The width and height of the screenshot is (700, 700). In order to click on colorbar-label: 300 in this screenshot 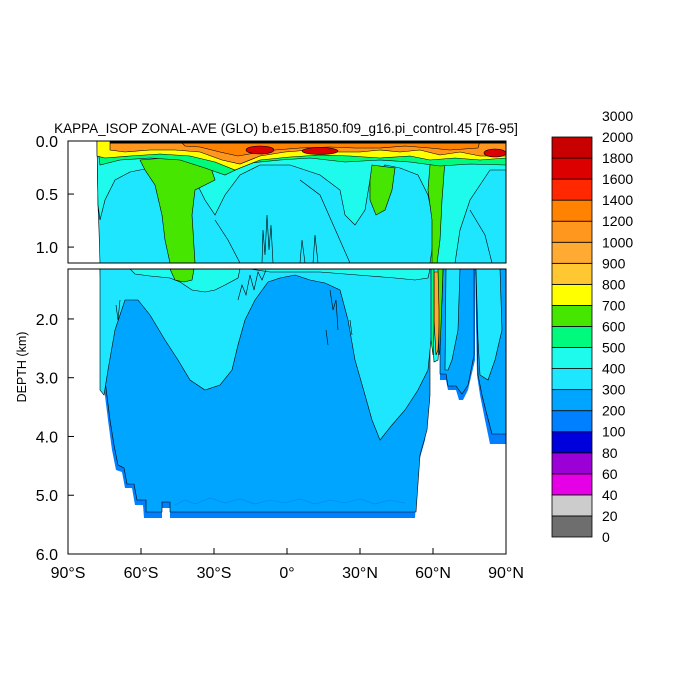, I will do `click(614, 390)`.